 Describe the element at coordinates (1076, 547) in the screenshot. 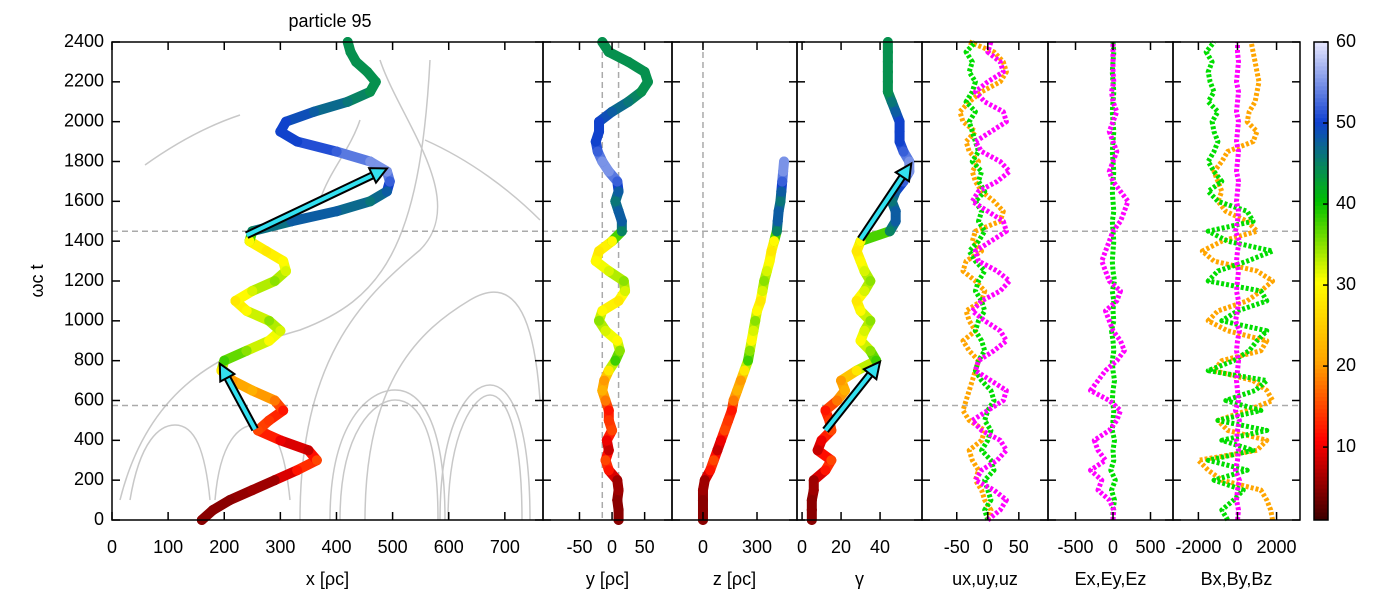

I see `x-tick-label: -500` at that location.